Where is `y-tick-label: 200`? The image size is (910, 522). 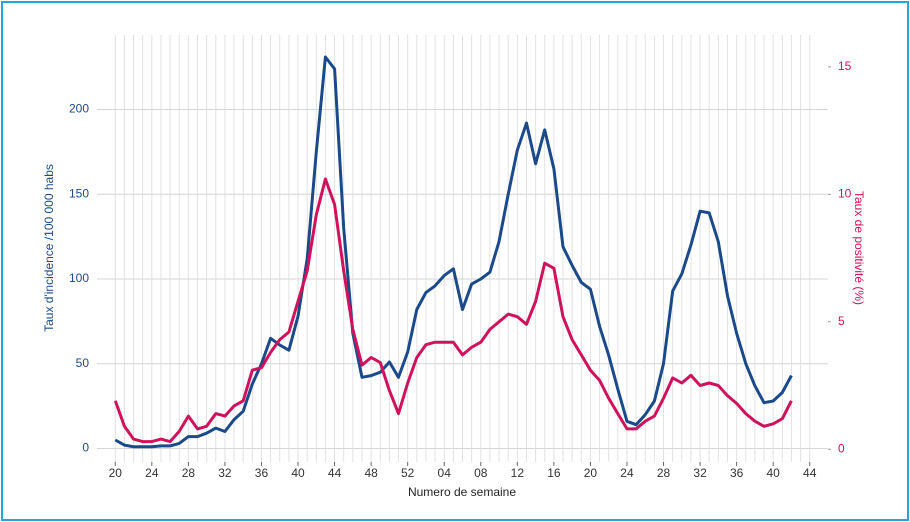 y-tick-label: 200 is located at coordinates (79, 109).